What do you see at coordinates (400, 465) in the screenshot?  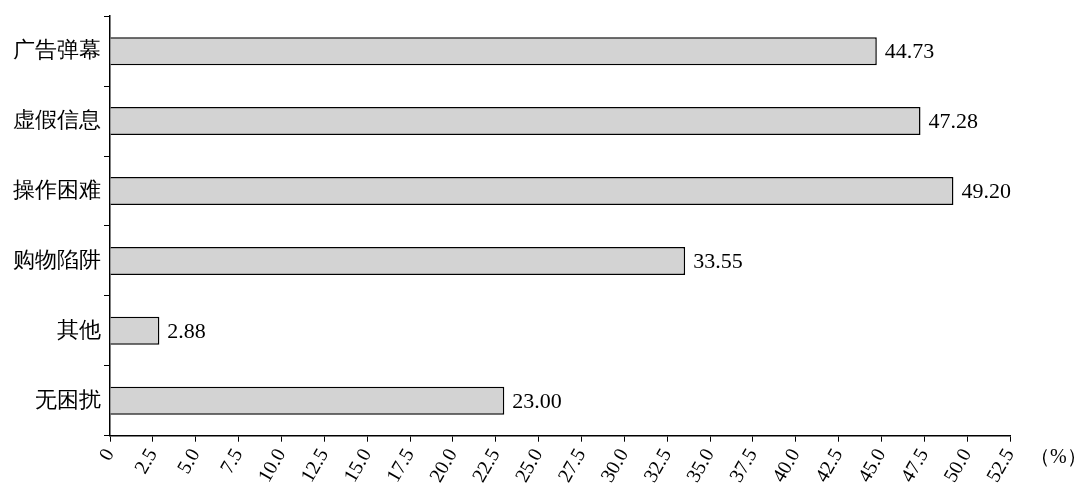 I see `x-tick-label: 17.5` at bounding box center [400, 465].